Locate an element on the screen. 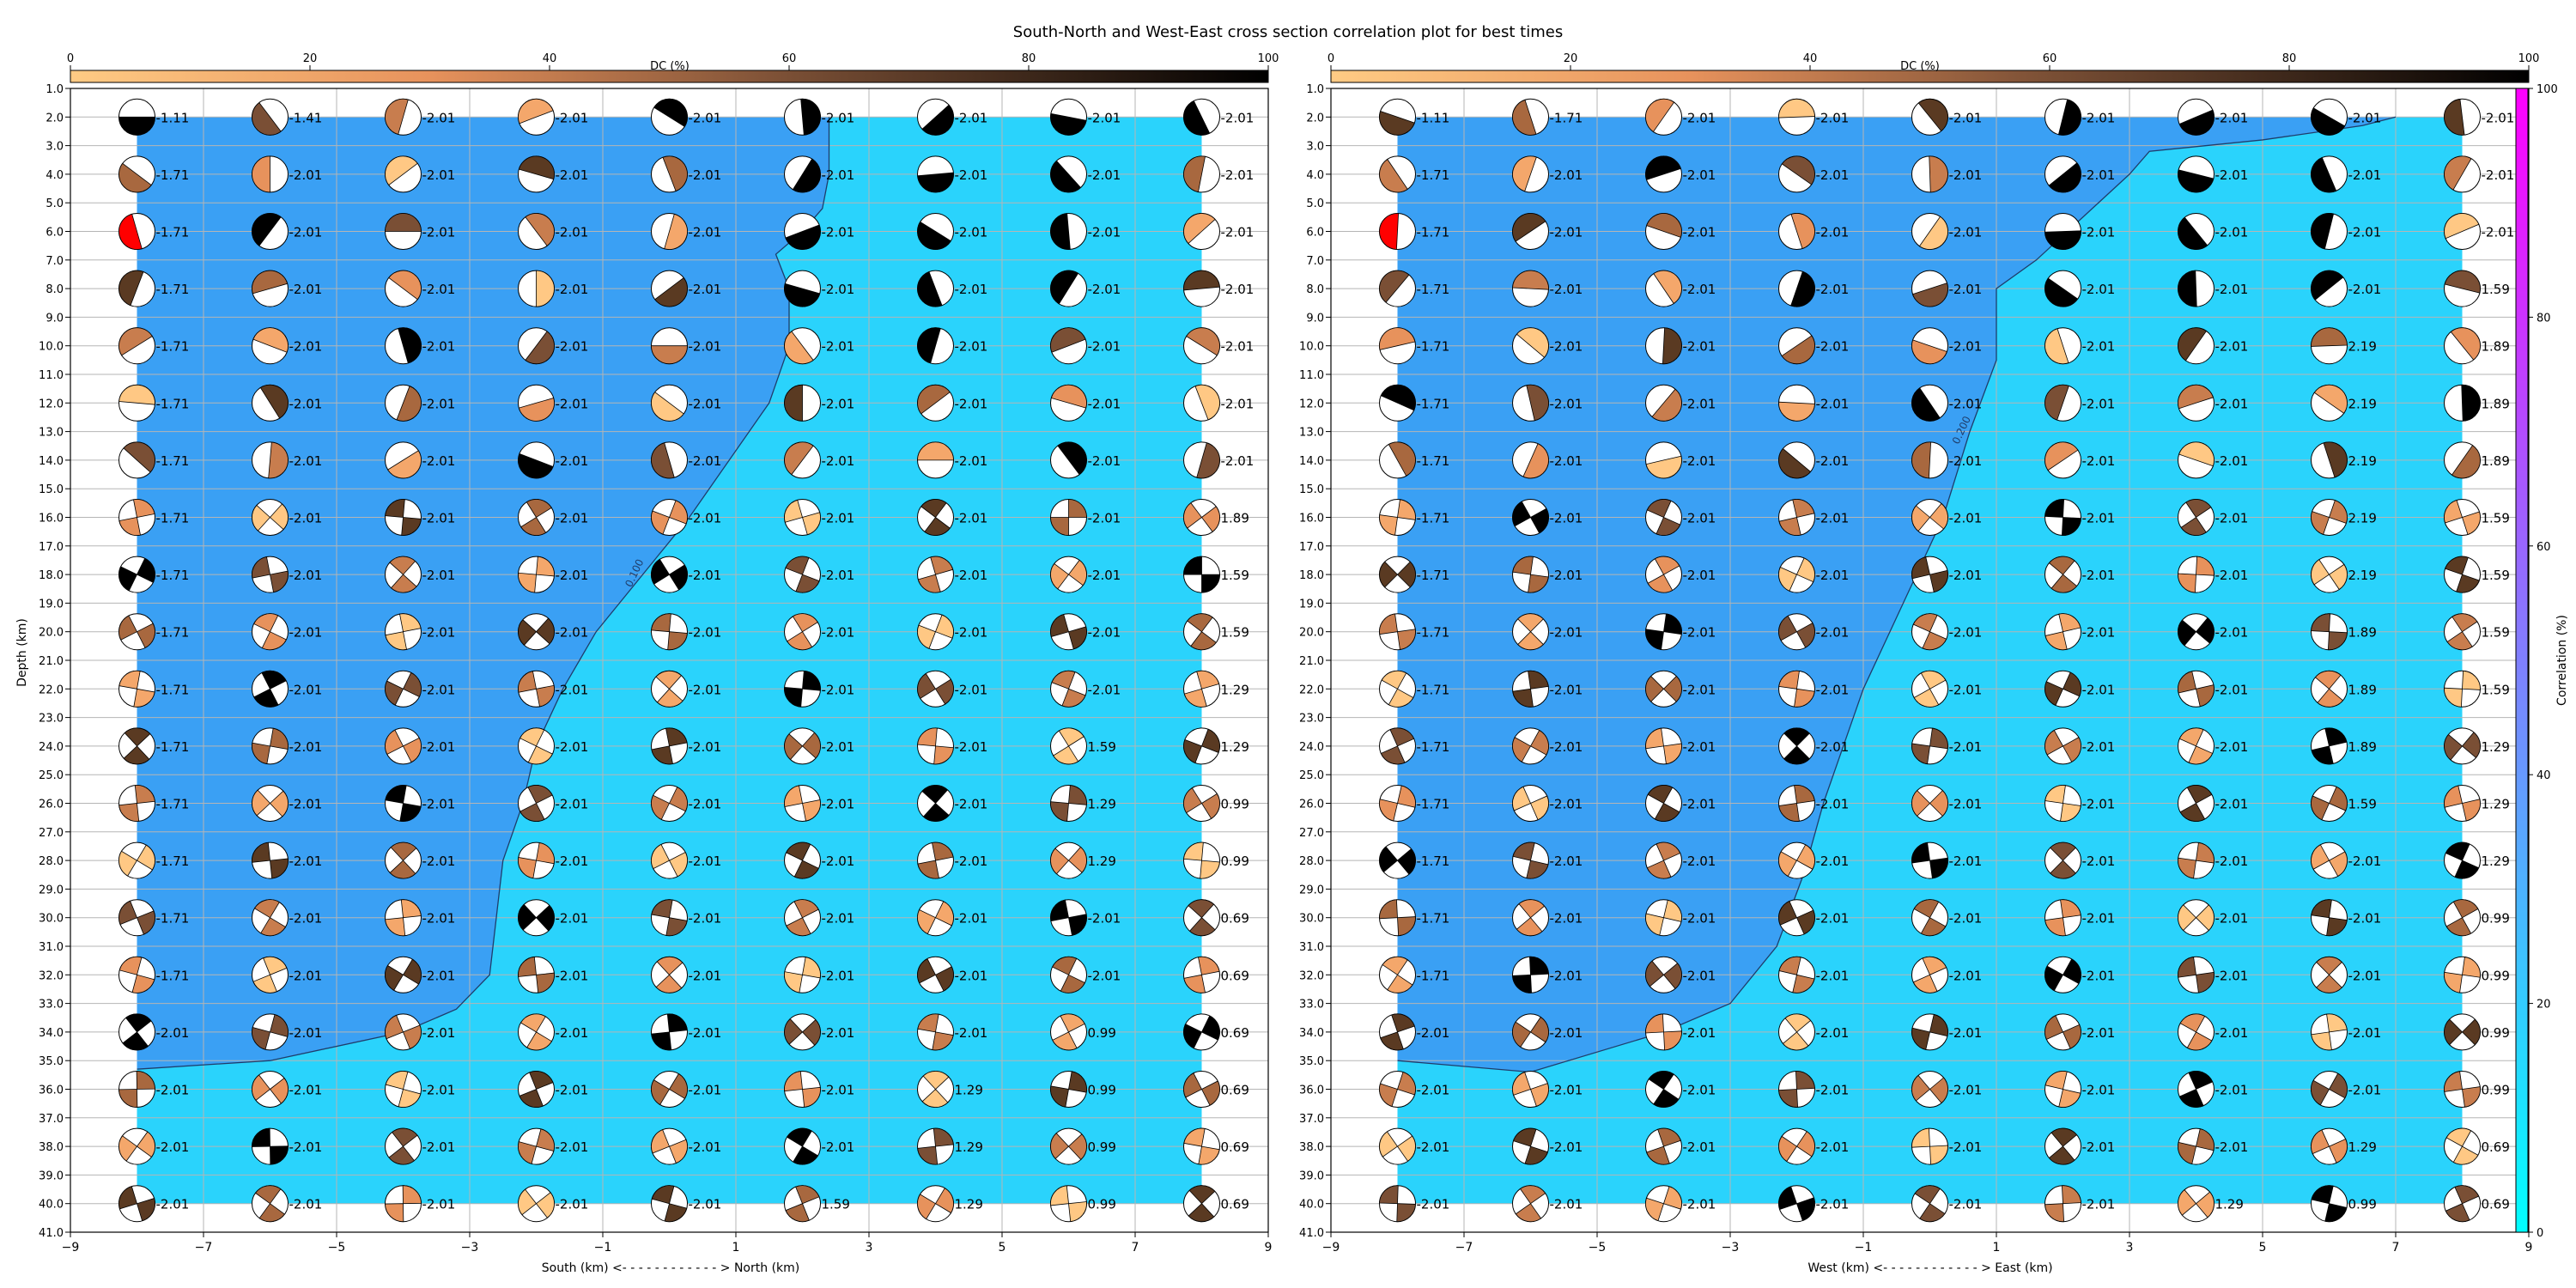 The width and height of the screenshot is (2576, 1288). y-tick-label: 37.0 is located at coordinates (52, 1119).